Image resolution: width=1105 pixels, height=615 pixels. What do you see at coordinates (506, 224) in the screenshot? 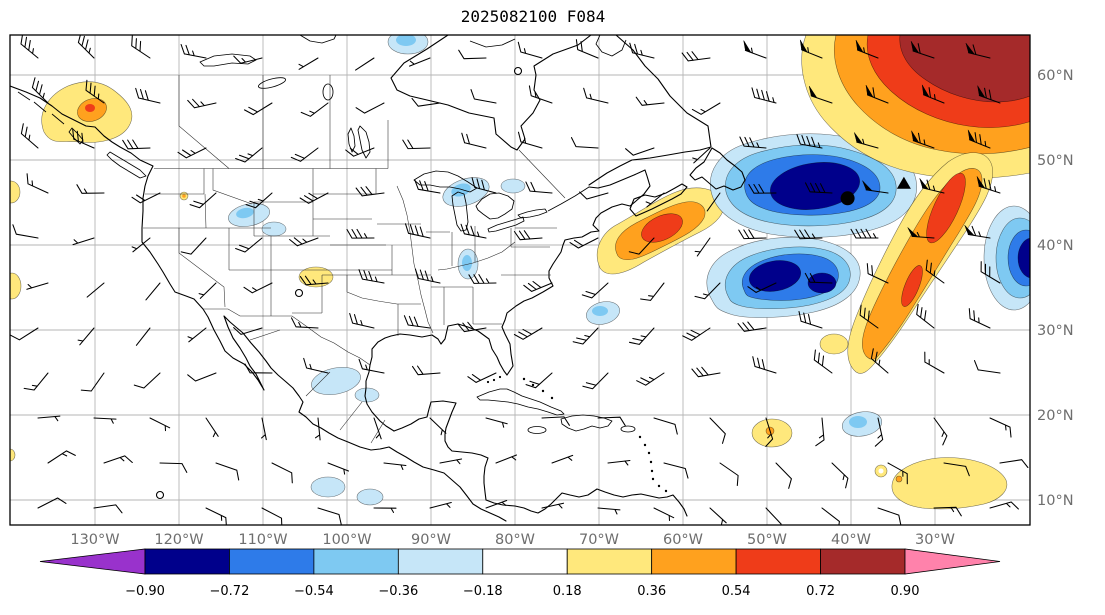
I see `lake-erie` at bounding box center [506, 224].